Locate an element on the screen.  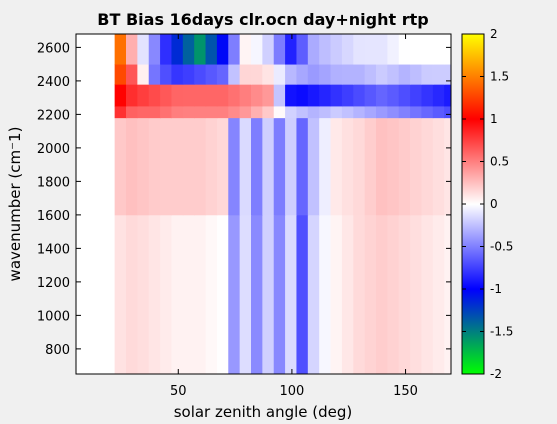
colorbar-tick-label: 2 is located at coordinates (494, 34).